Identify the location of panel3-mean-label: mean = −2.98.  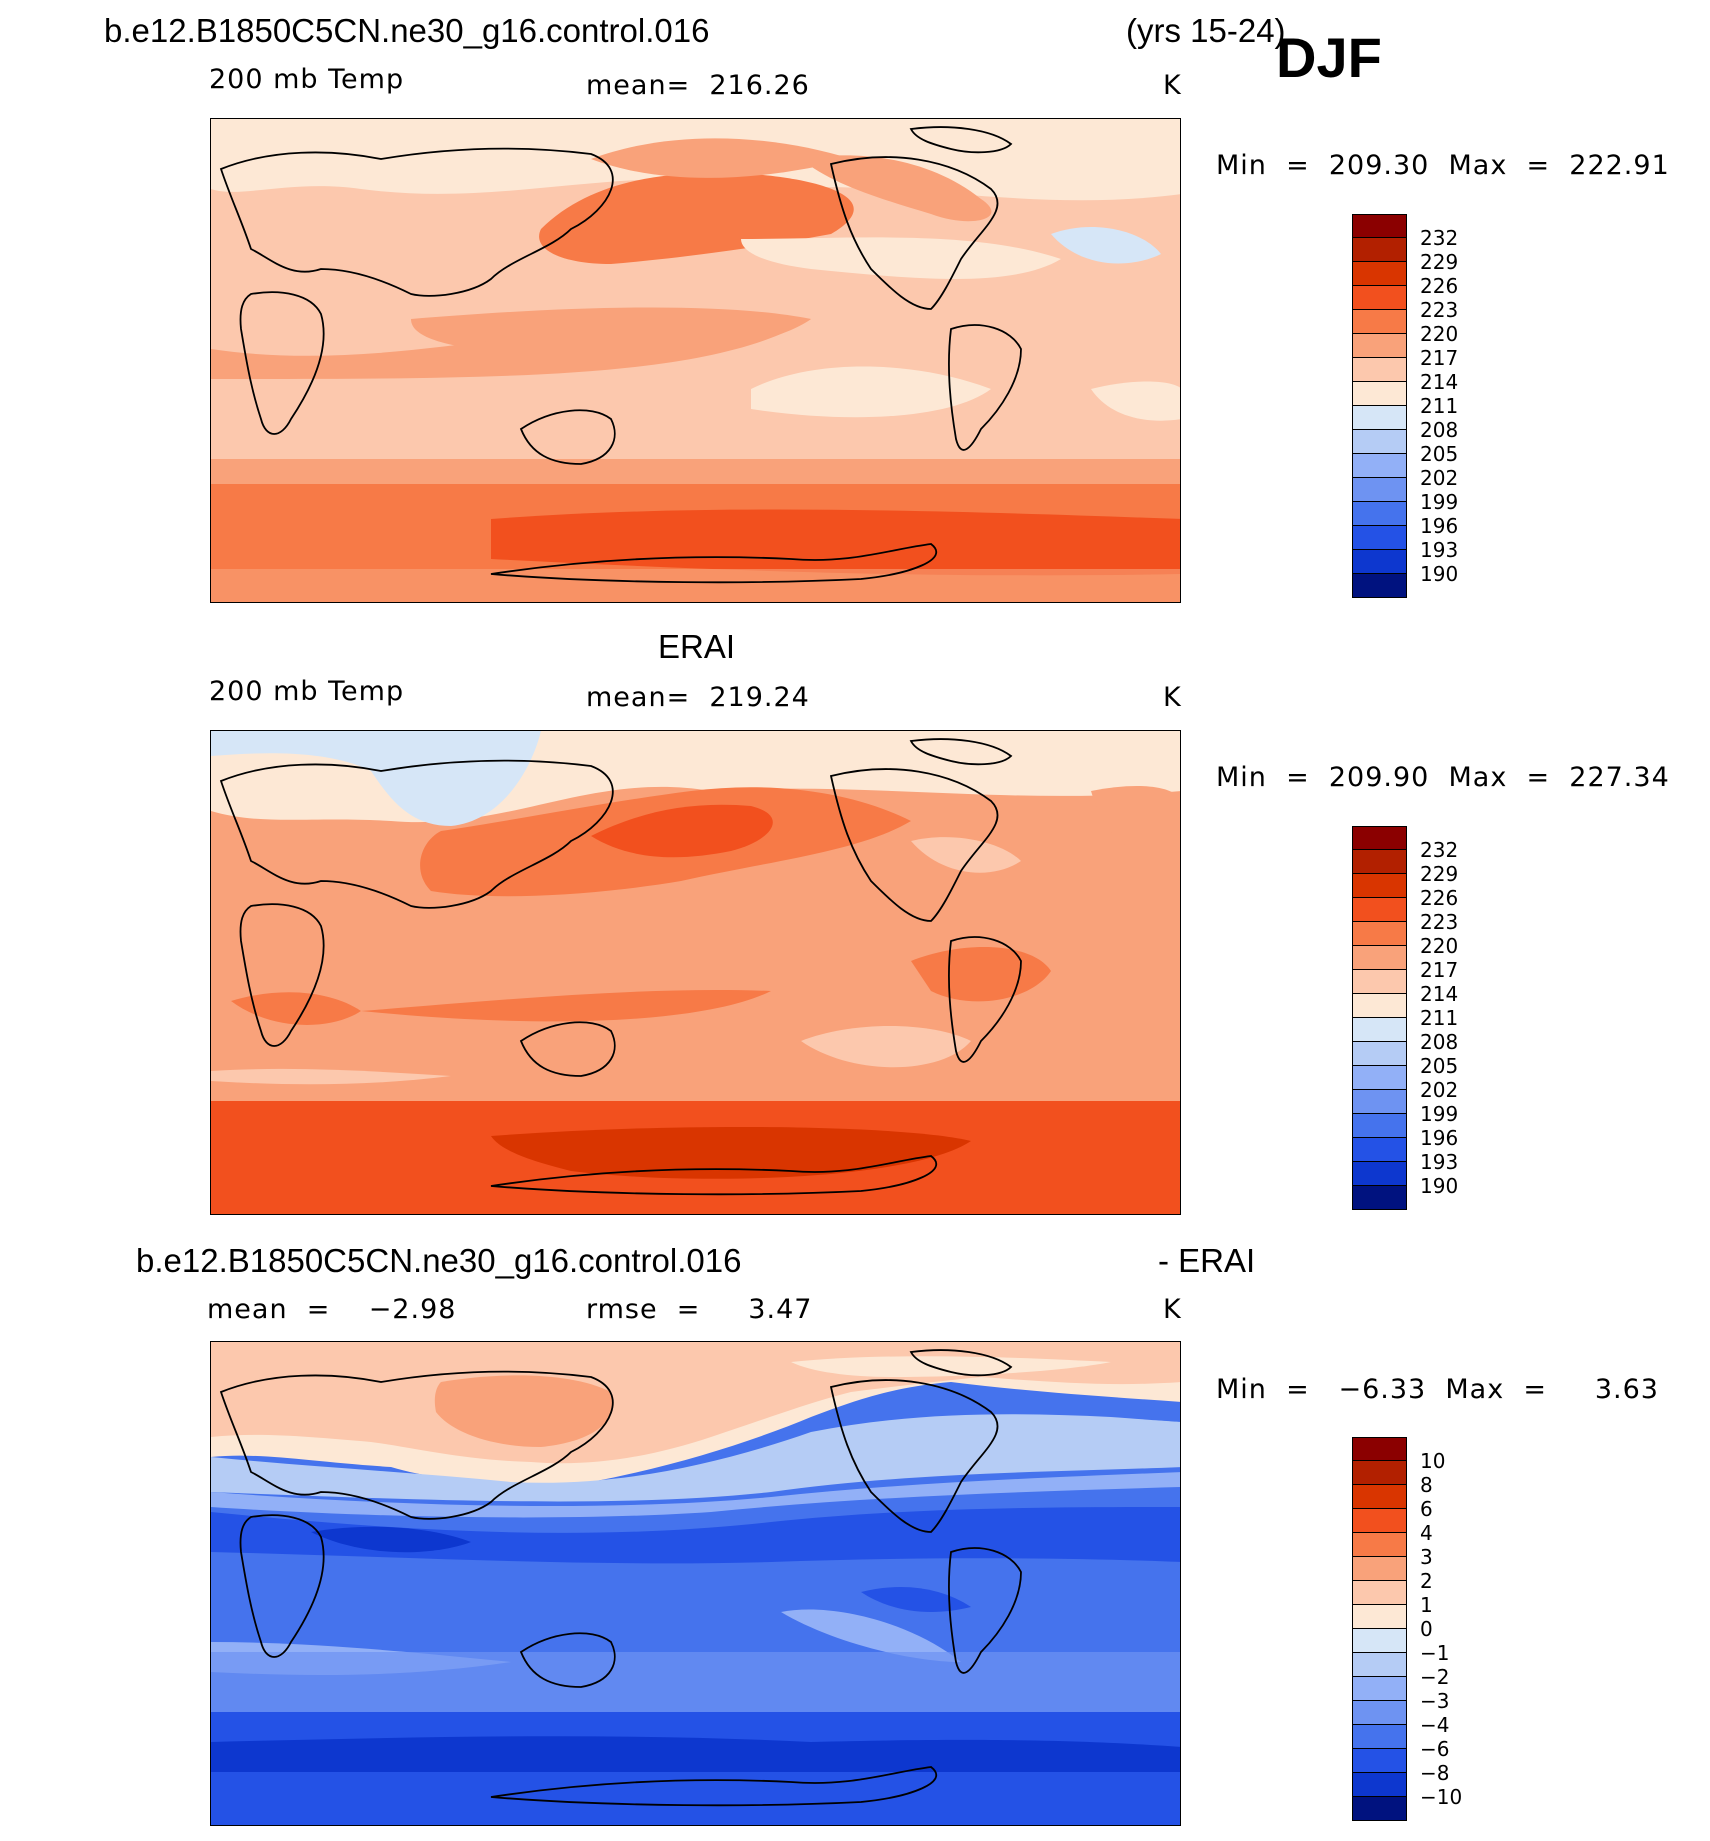
(332, 1309).